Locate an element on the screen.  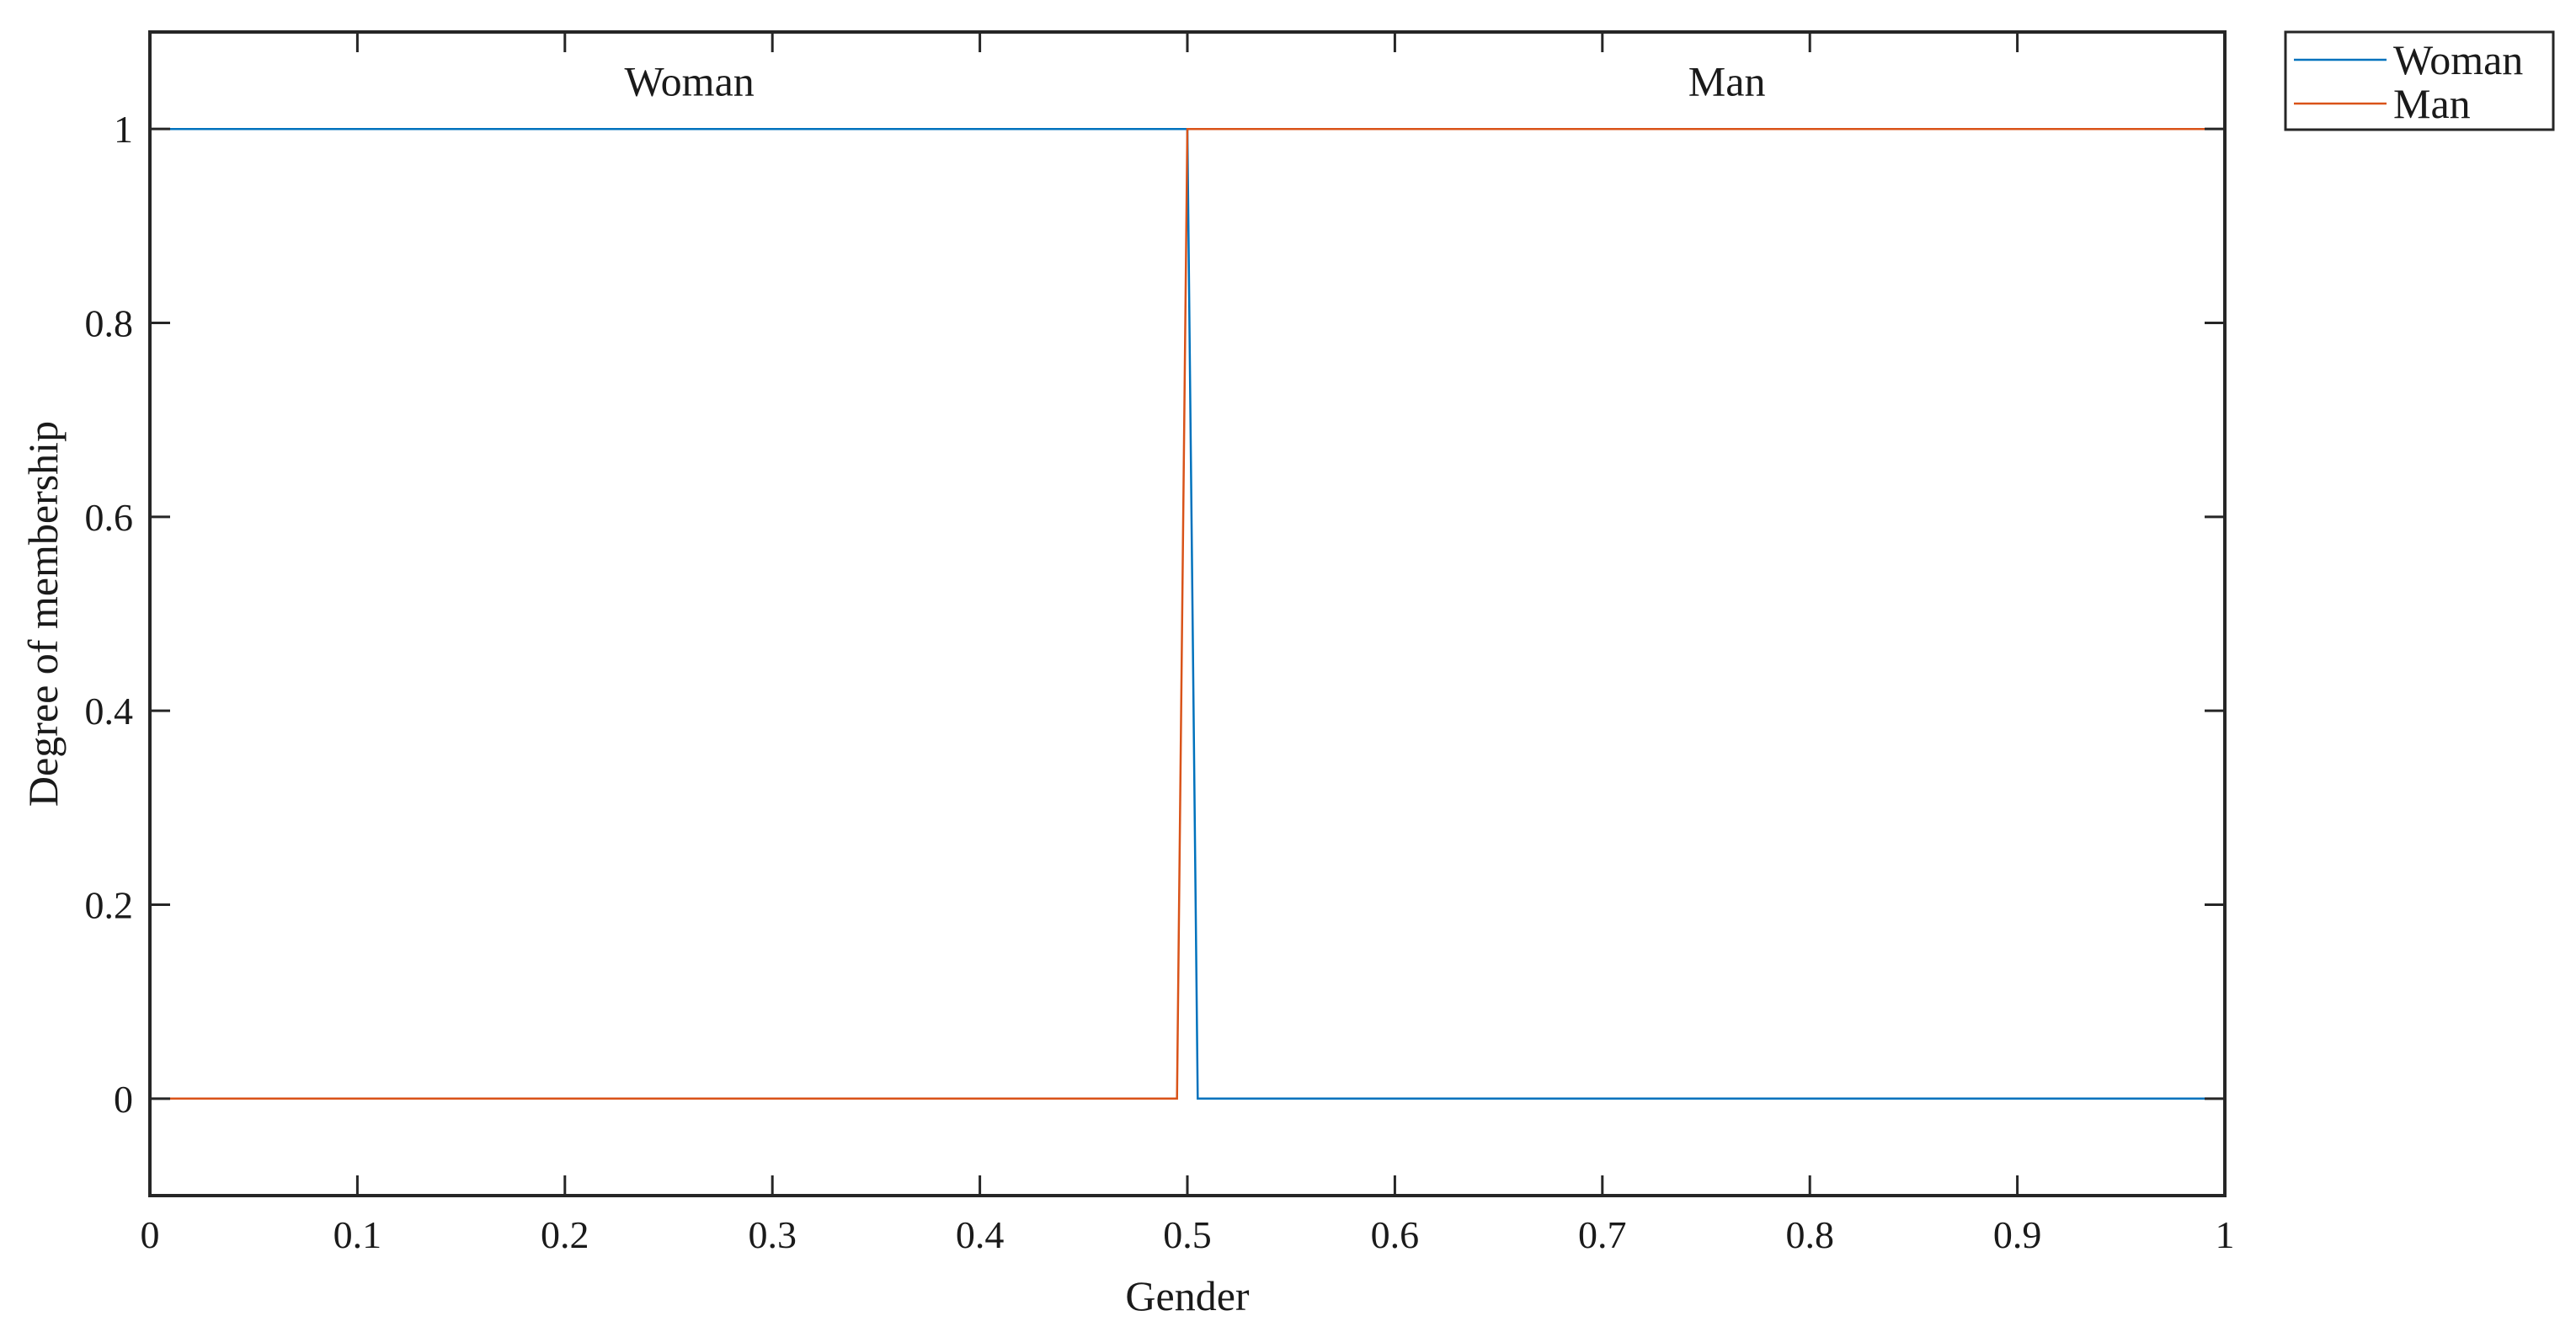
legend-label-man: Man is located at coordinates (2432, 103).